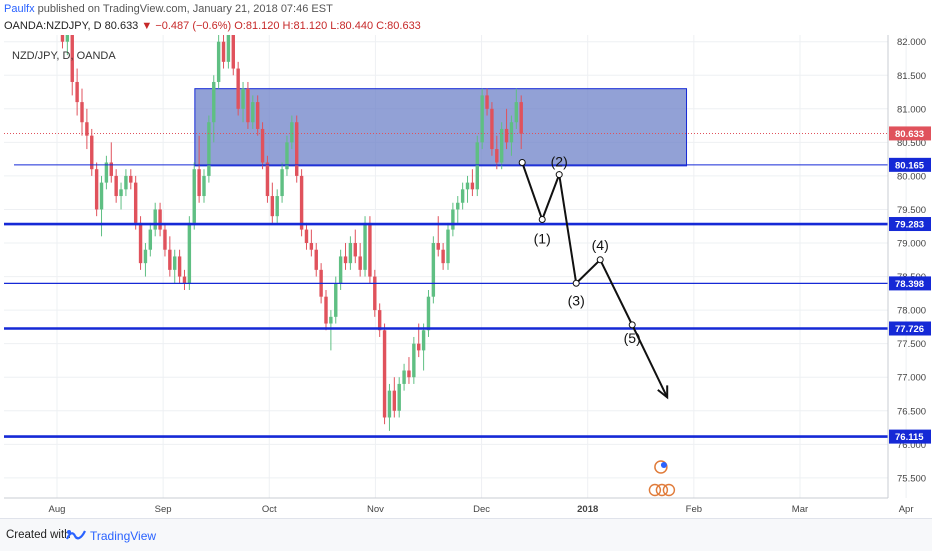 The height and width of the screenshot is (551, 932). What do you see at coordinates (911, 76) in the screenshot?
I see `price-tick-label: 81.500` at bounding box center [911, 76].